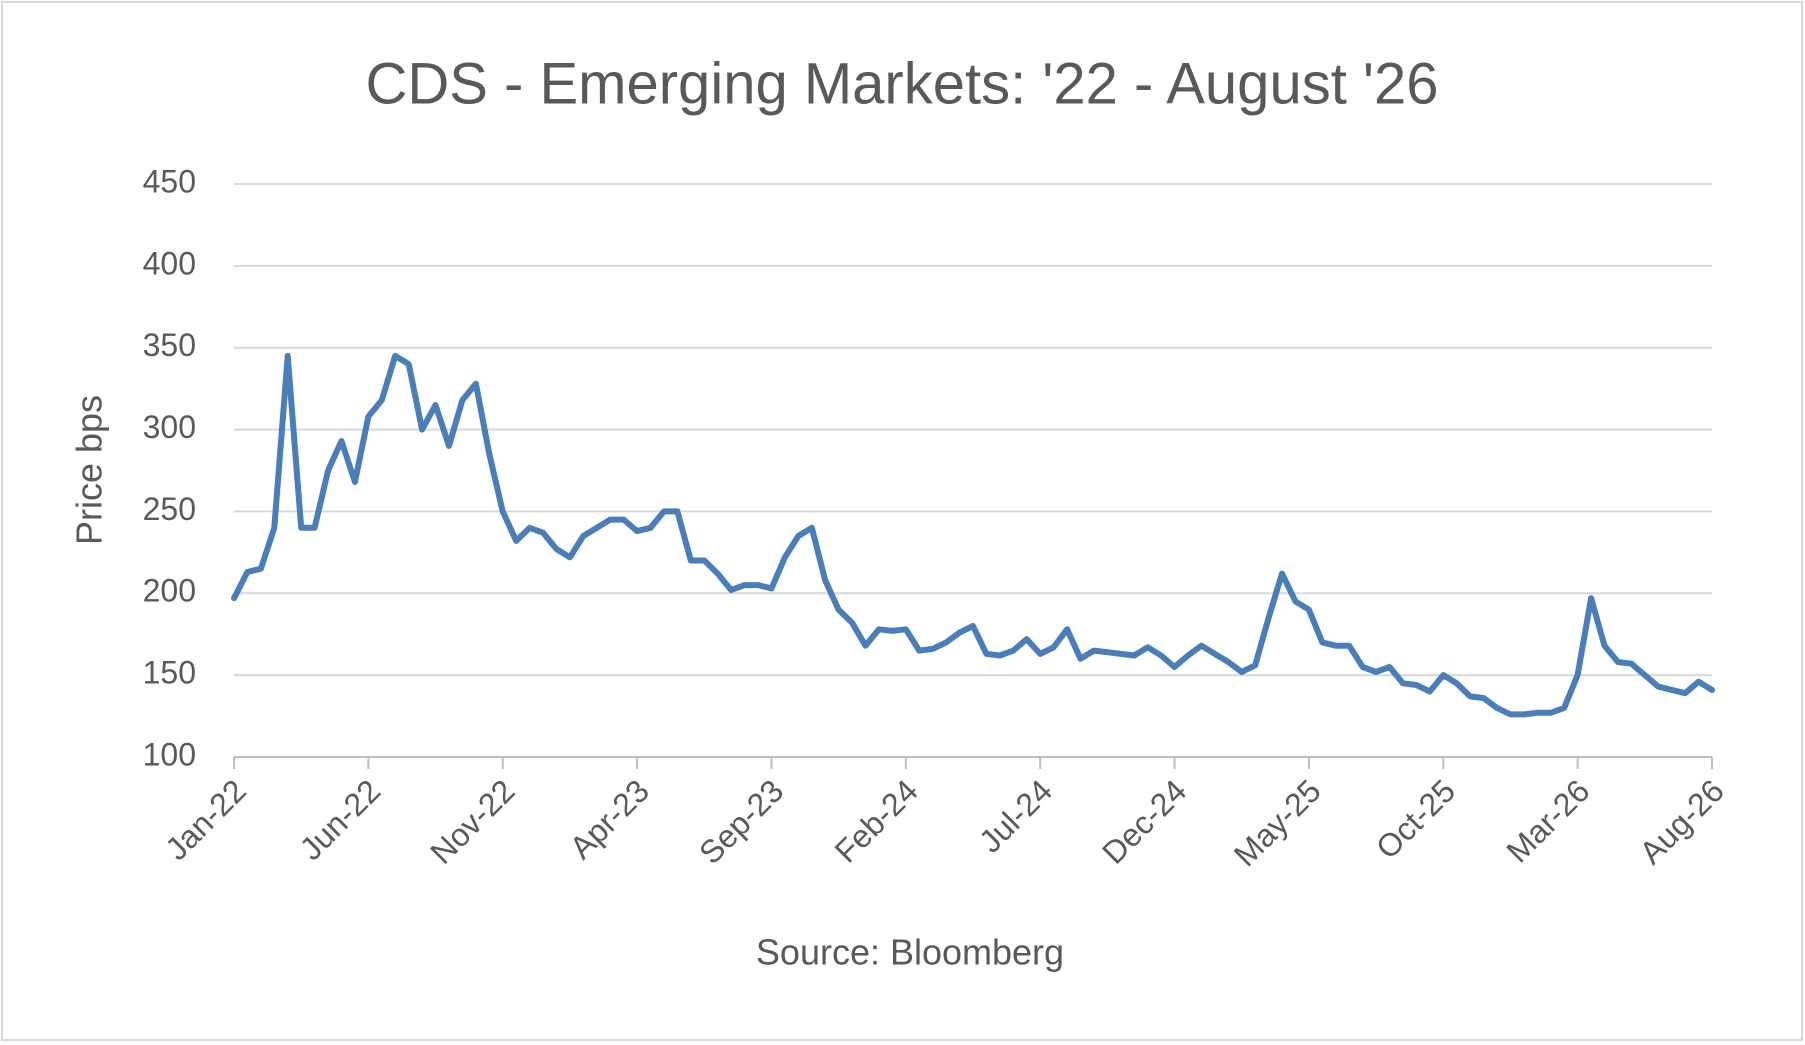  Describe the element at coordinates (169, 427) in the screenshot. I see `y-tick-label: 300` at that location.